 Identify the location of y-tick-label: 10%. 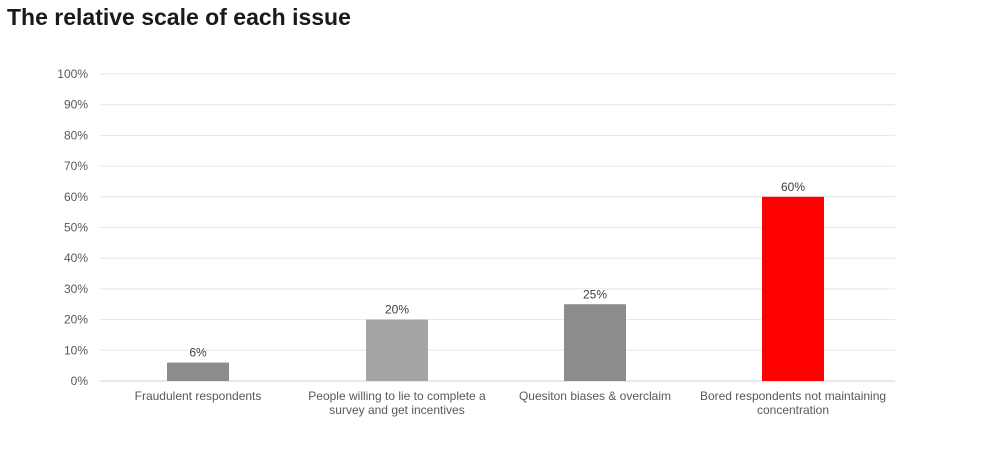
(76, 350).